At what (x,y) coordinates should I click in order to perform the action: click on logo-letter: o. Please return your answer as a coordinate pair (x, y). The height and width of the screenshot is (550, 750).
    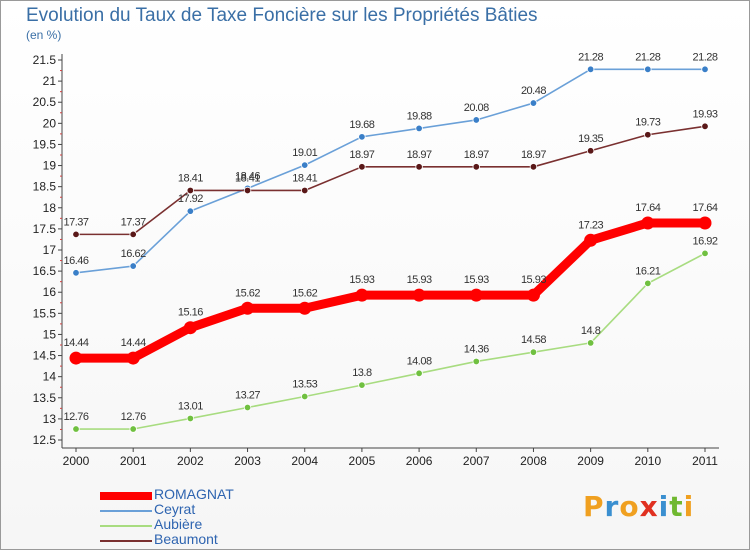
    Looking at the image, I should click on (629, 506).